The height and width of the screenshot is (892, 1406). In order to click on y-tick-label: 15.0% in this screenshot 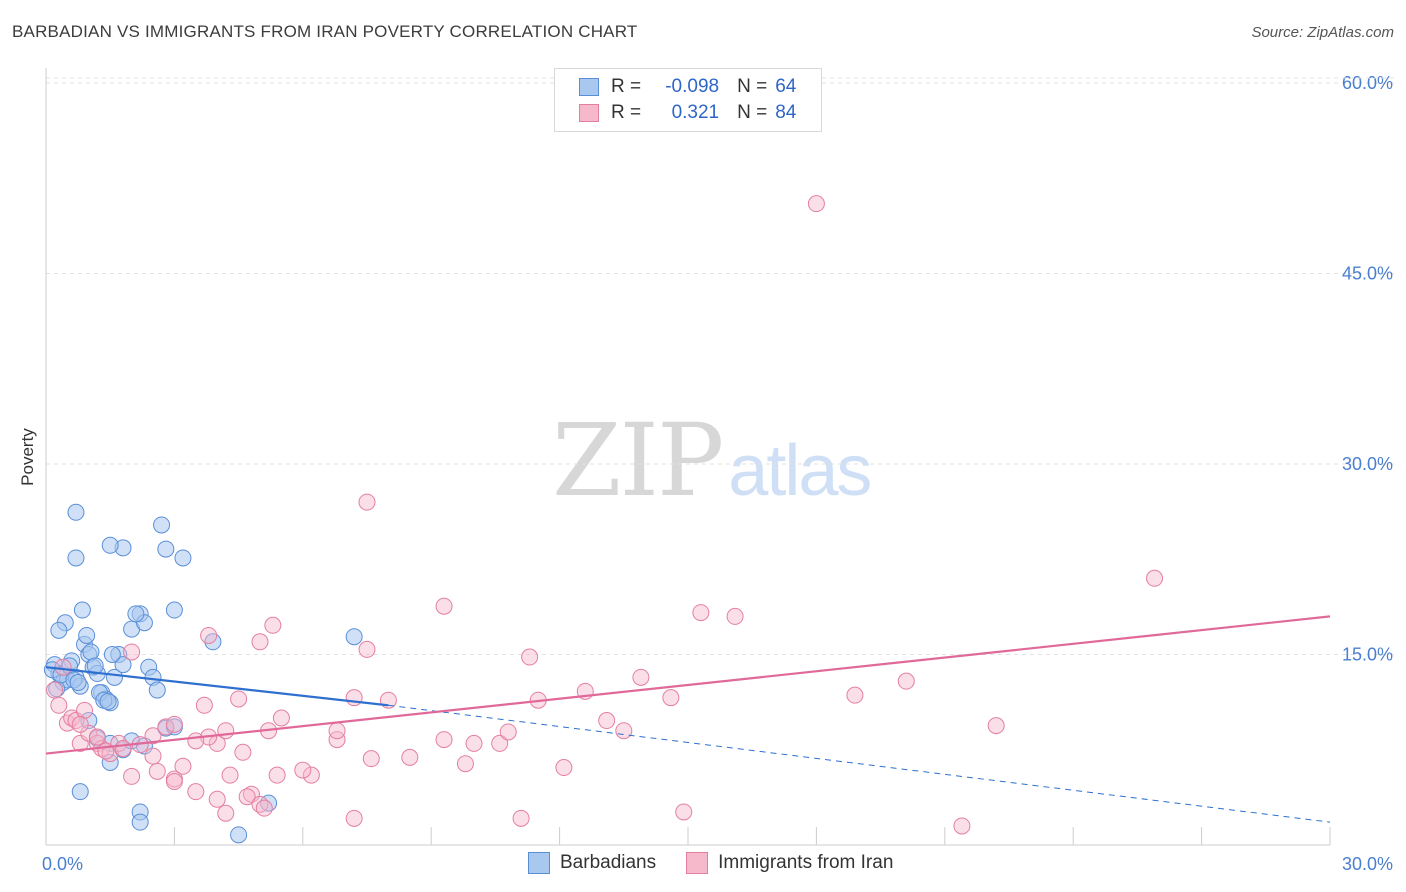, I will do `click(1367, 655)`.